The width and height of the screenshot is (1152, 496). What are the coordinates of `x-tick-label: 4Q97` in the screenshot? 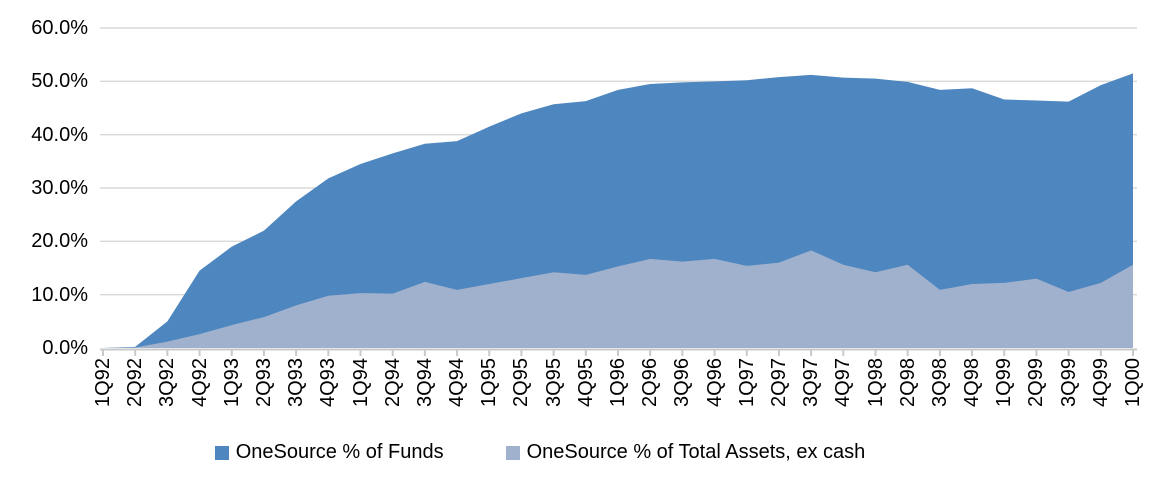 It's located at (843, 382).